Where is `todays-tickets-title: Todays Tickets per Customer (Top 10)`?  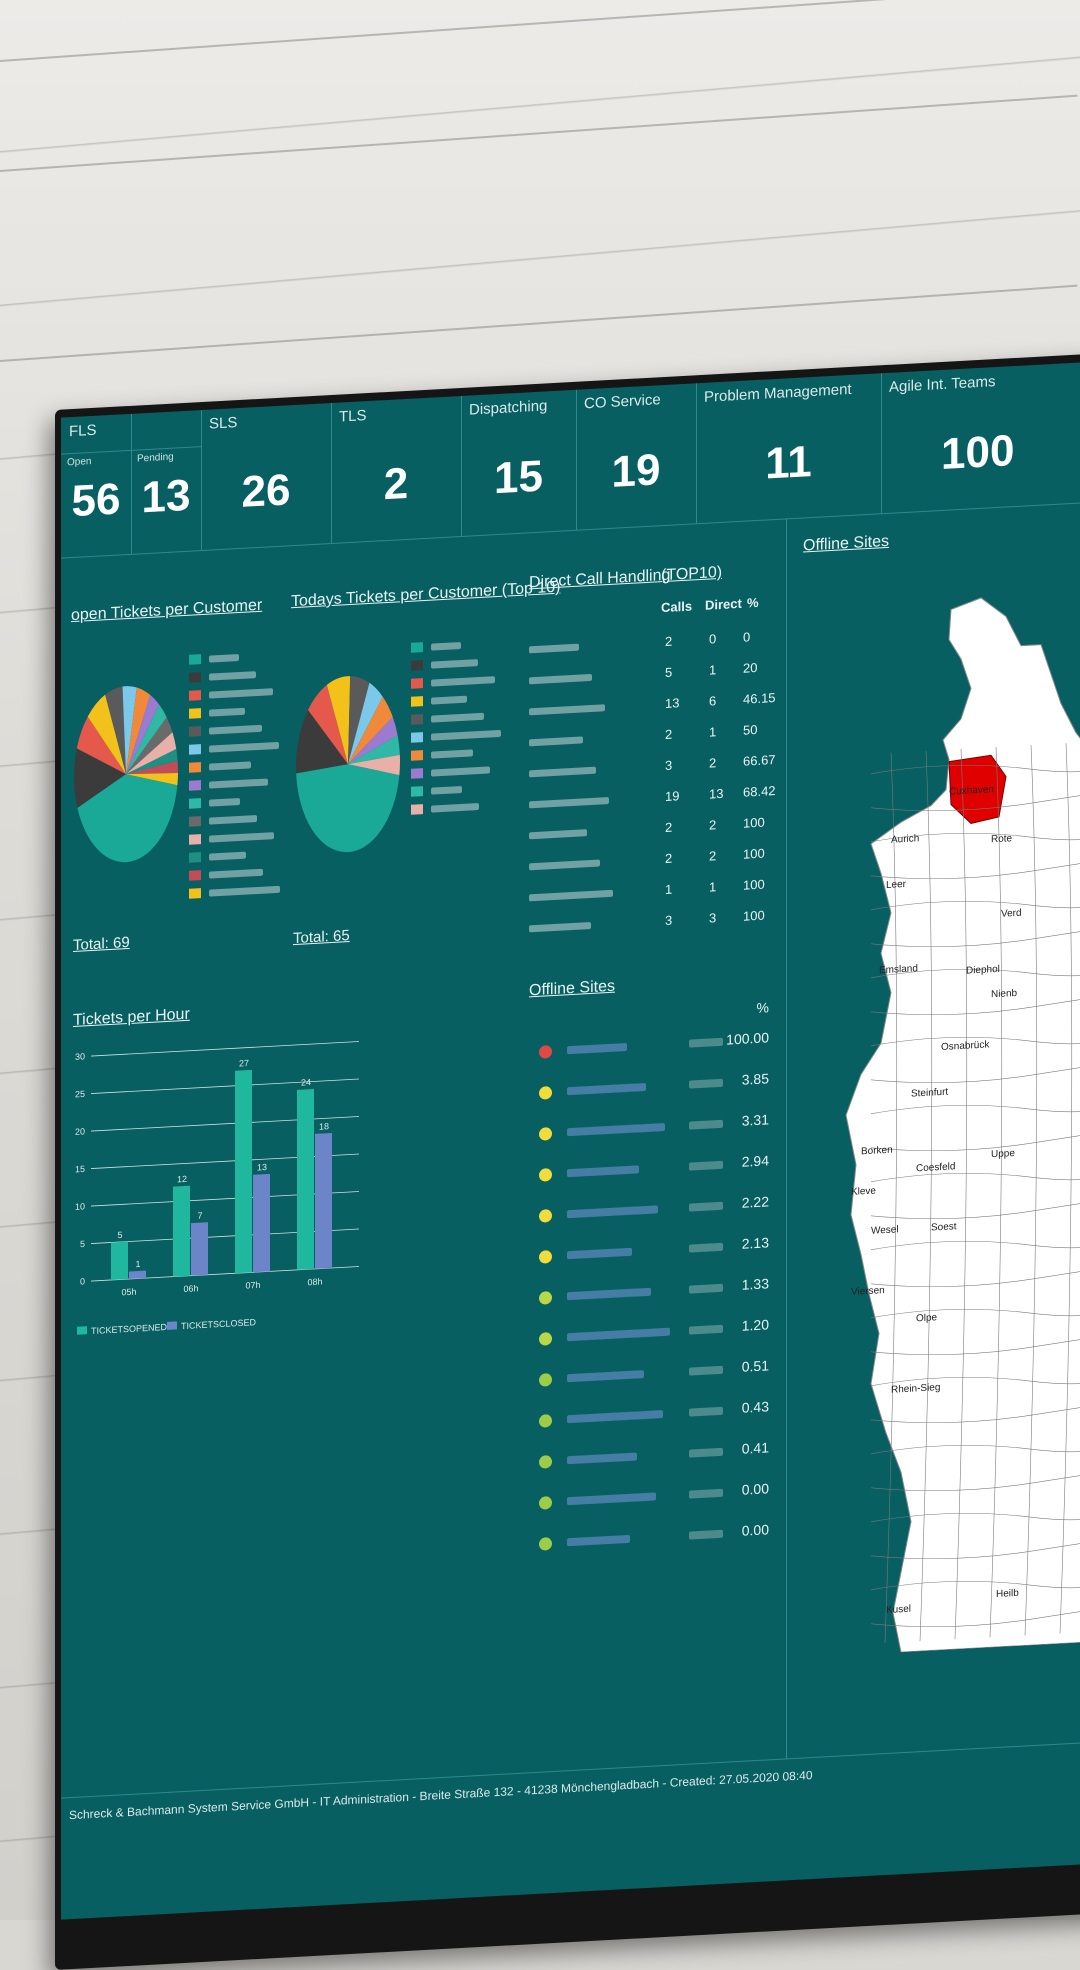 todays-tickets-title: Todays Tickets per Customer (Top 10) is located at coordinates (426, 594).